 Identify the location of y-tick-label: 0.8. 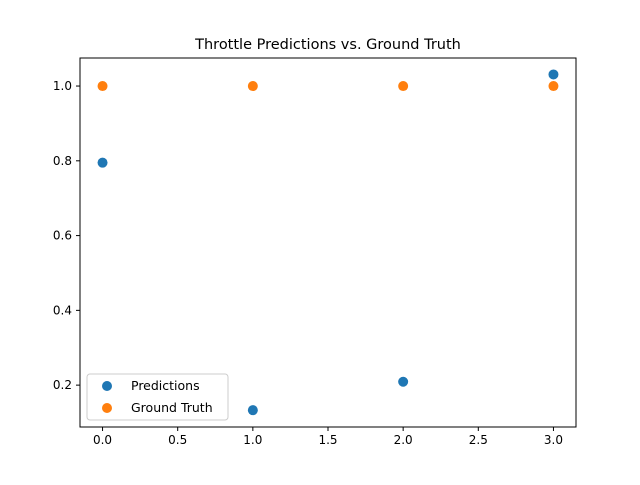
(62, 161).